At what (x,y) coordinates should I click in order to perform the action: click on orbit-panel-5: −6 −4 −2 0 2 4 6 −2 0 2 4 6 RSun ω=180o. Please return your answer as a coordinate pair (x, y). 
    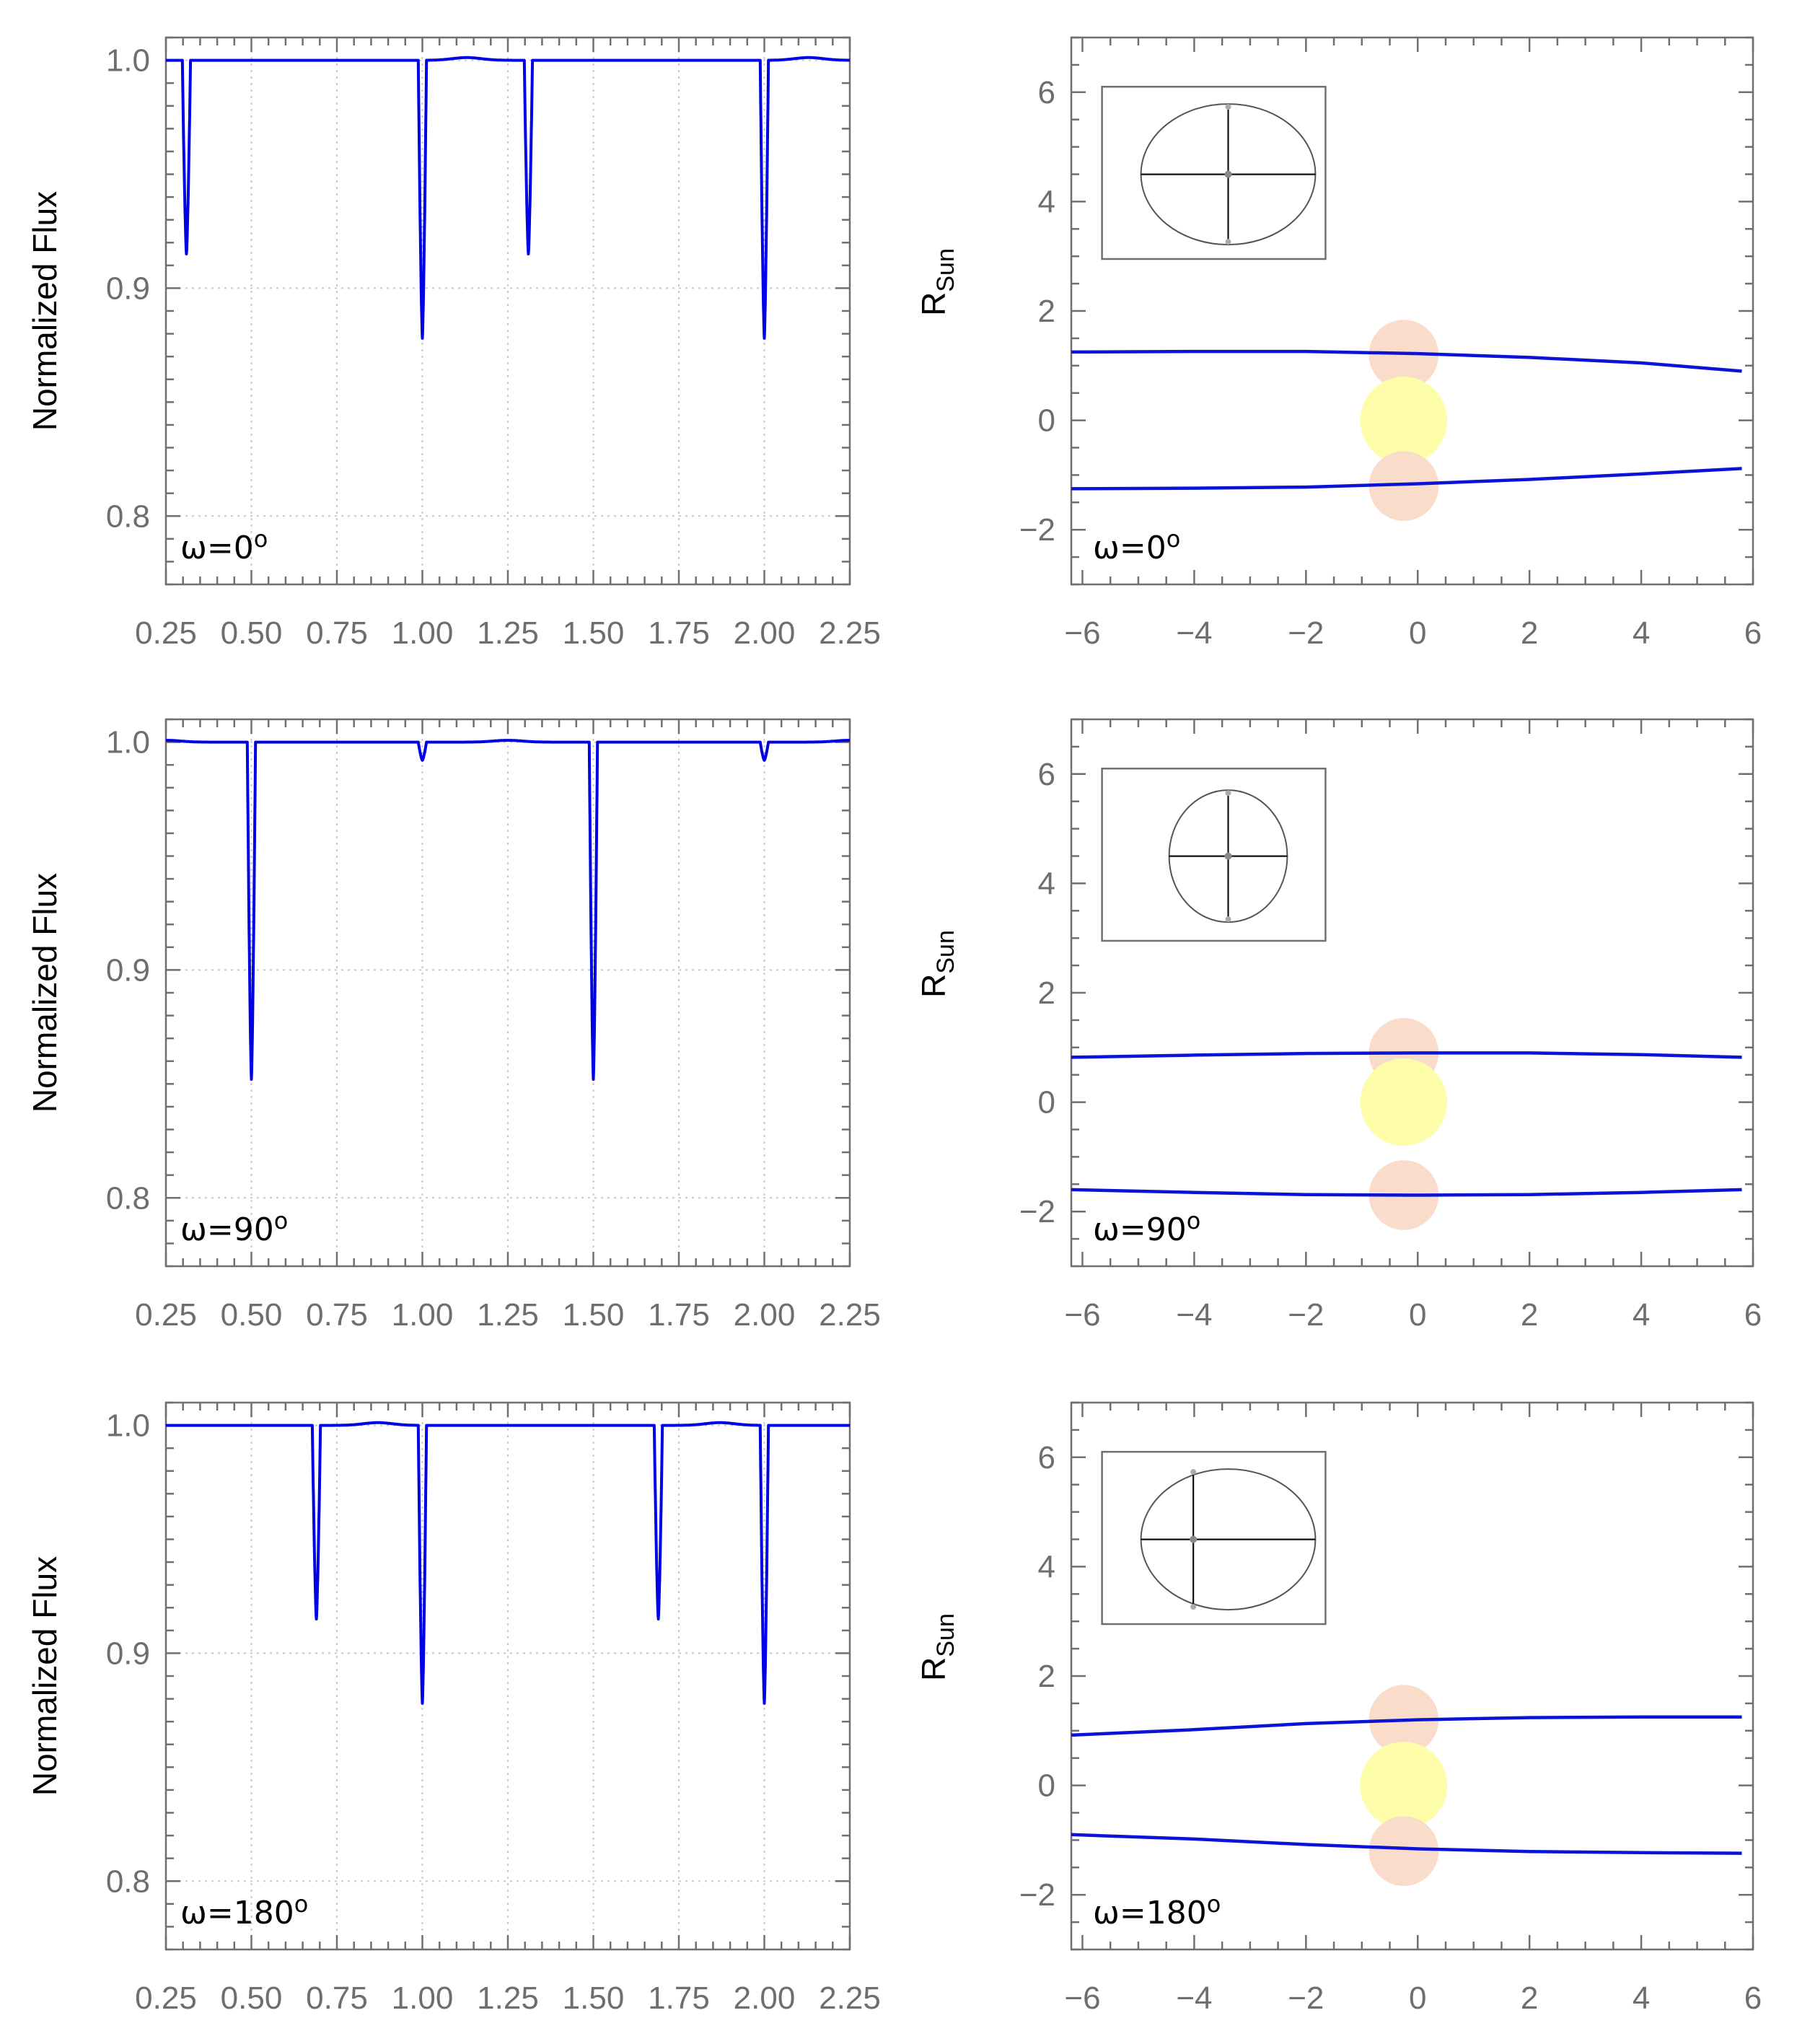
    Looking at the image, I should click on (1338, 1708).